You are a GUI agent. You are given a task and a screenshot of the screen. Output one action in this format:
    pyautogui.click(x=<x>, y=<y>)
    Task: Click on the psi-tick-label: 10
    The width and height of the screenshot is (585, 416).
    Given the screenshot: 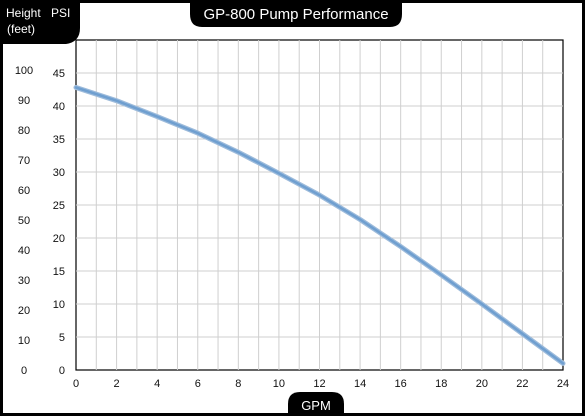 What is the action you would take?
    pyautogui.click(x=59, y=305)
    